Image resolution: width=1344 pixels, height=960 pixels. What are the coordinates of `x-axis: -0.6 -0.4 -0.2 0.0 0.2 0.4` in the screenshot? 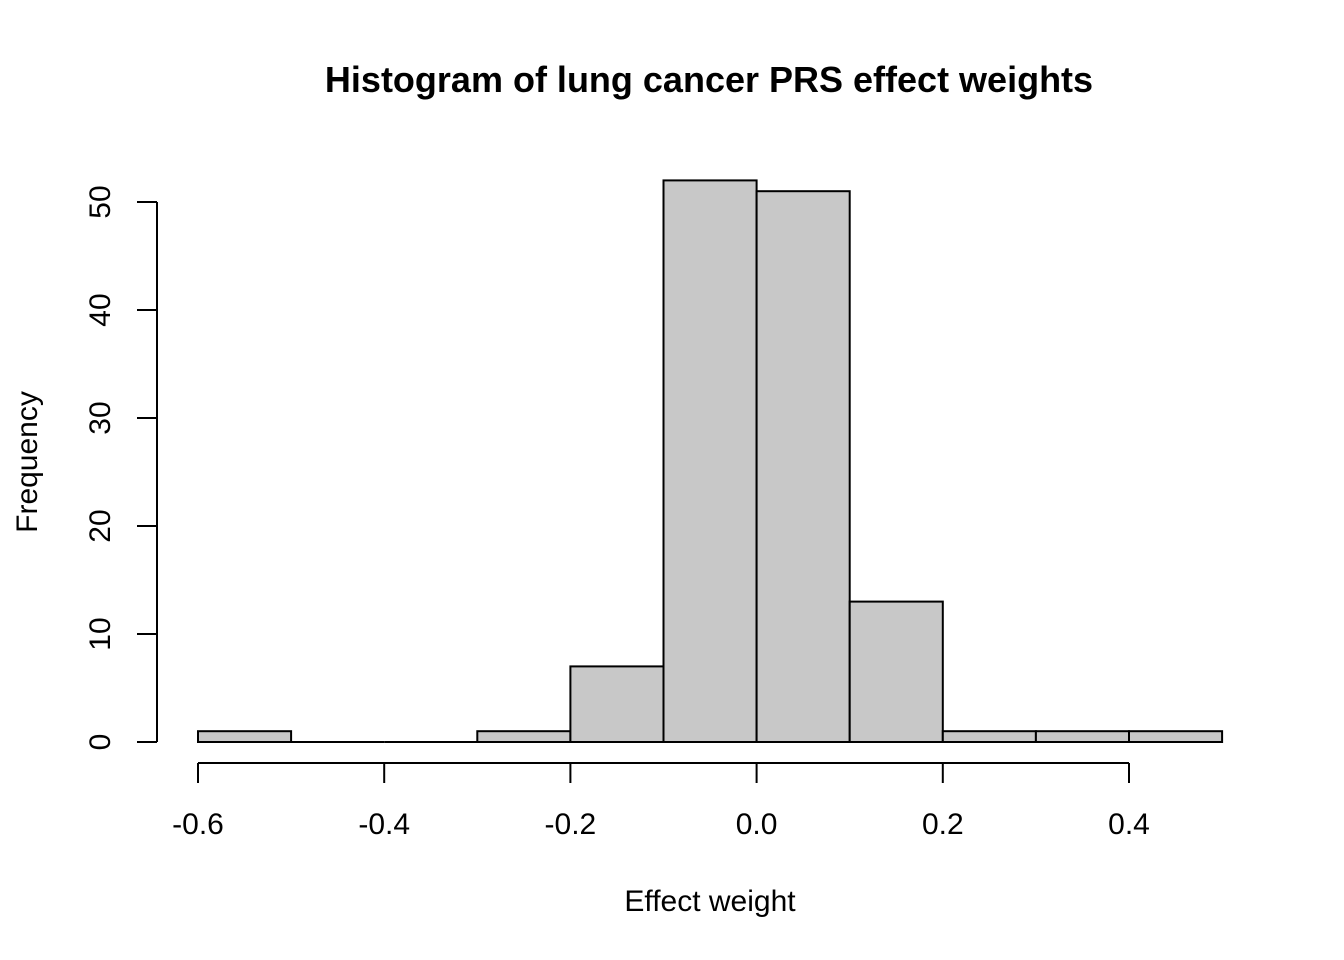 It's located at (661, 801).